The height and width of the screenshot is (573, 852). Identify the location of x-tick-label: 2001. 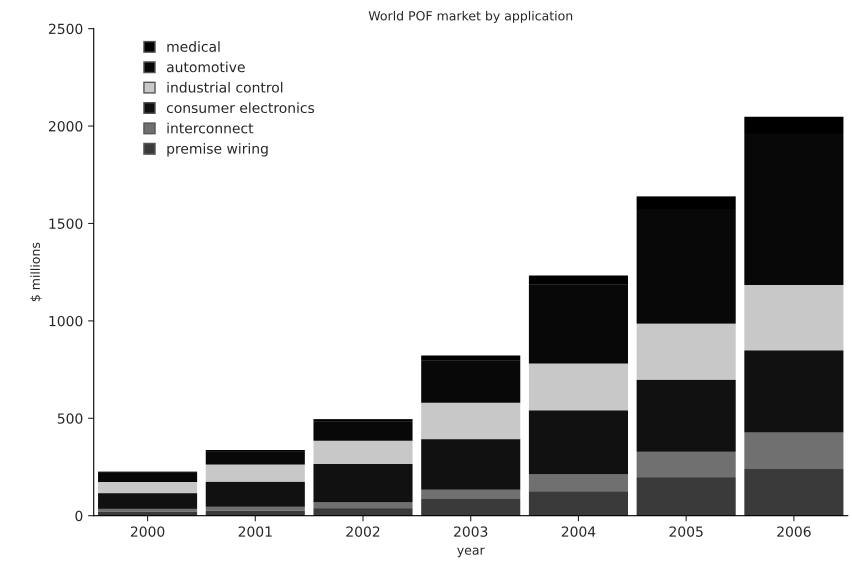
(255, 531).